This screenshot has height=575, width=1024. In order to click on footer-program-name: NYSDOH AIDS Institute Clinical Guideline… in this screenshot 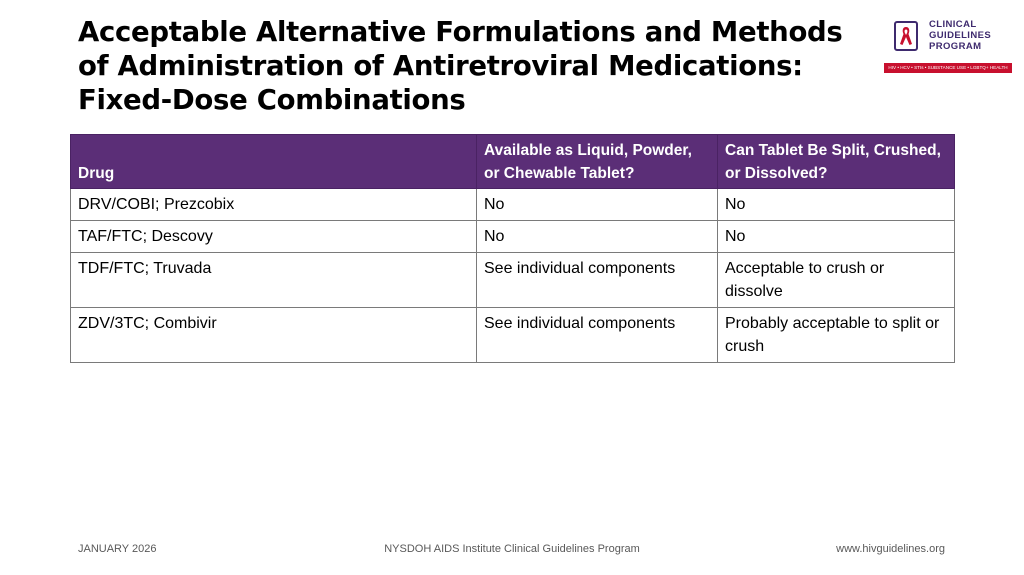, I will do `click(512, 549)`.